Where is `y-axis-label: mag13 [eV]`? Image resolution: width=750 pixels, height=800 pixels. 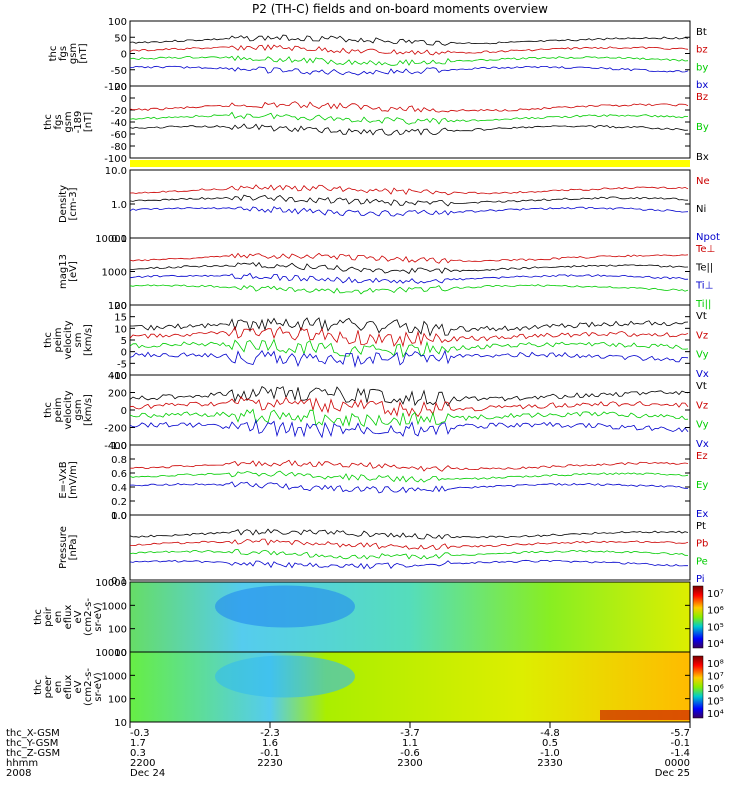
y-axis-label: mag13 [eV] is located at coordinates (68, 271).